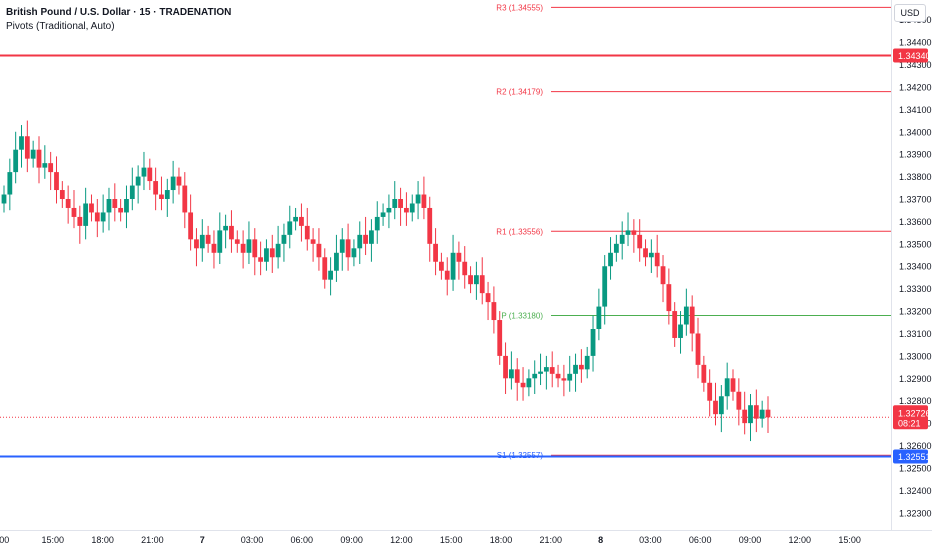 The image size is (932, 550). Describe the element at coordinates (849, 540) in the screenshot. I see `time-tick-label: 15:00` at that location.